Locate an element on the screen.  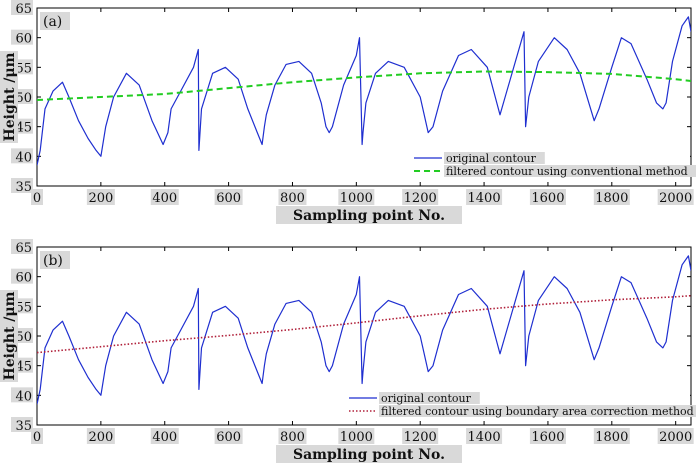
panel-label: (b) is located at coordinates (53, 261).